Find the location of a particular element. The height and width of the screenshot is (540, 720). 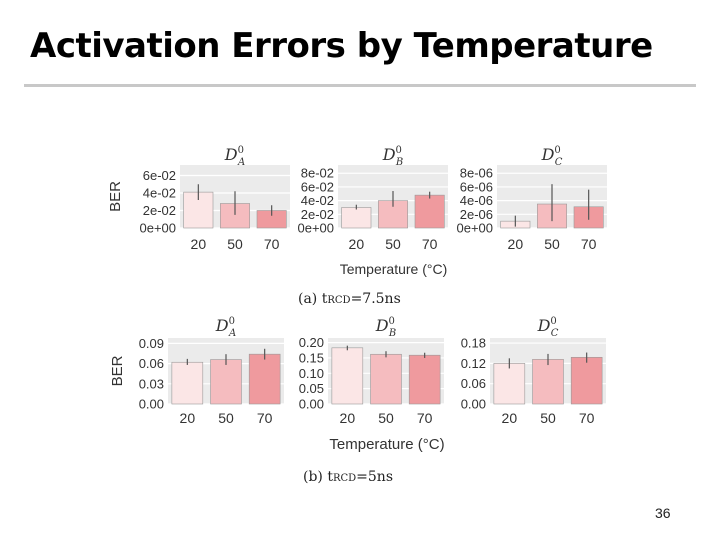

y-tick-label: 0.09 is located at coordinates (151, 343).